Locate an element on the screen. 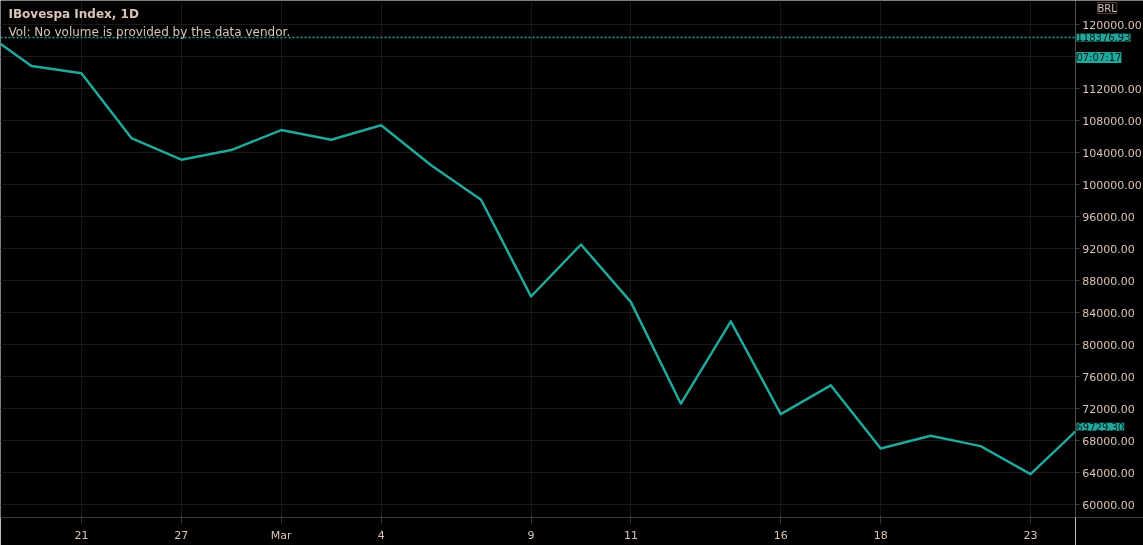 The image size is (1143, 545). x-tick-label: 27 is located at coordinates (181, 535).